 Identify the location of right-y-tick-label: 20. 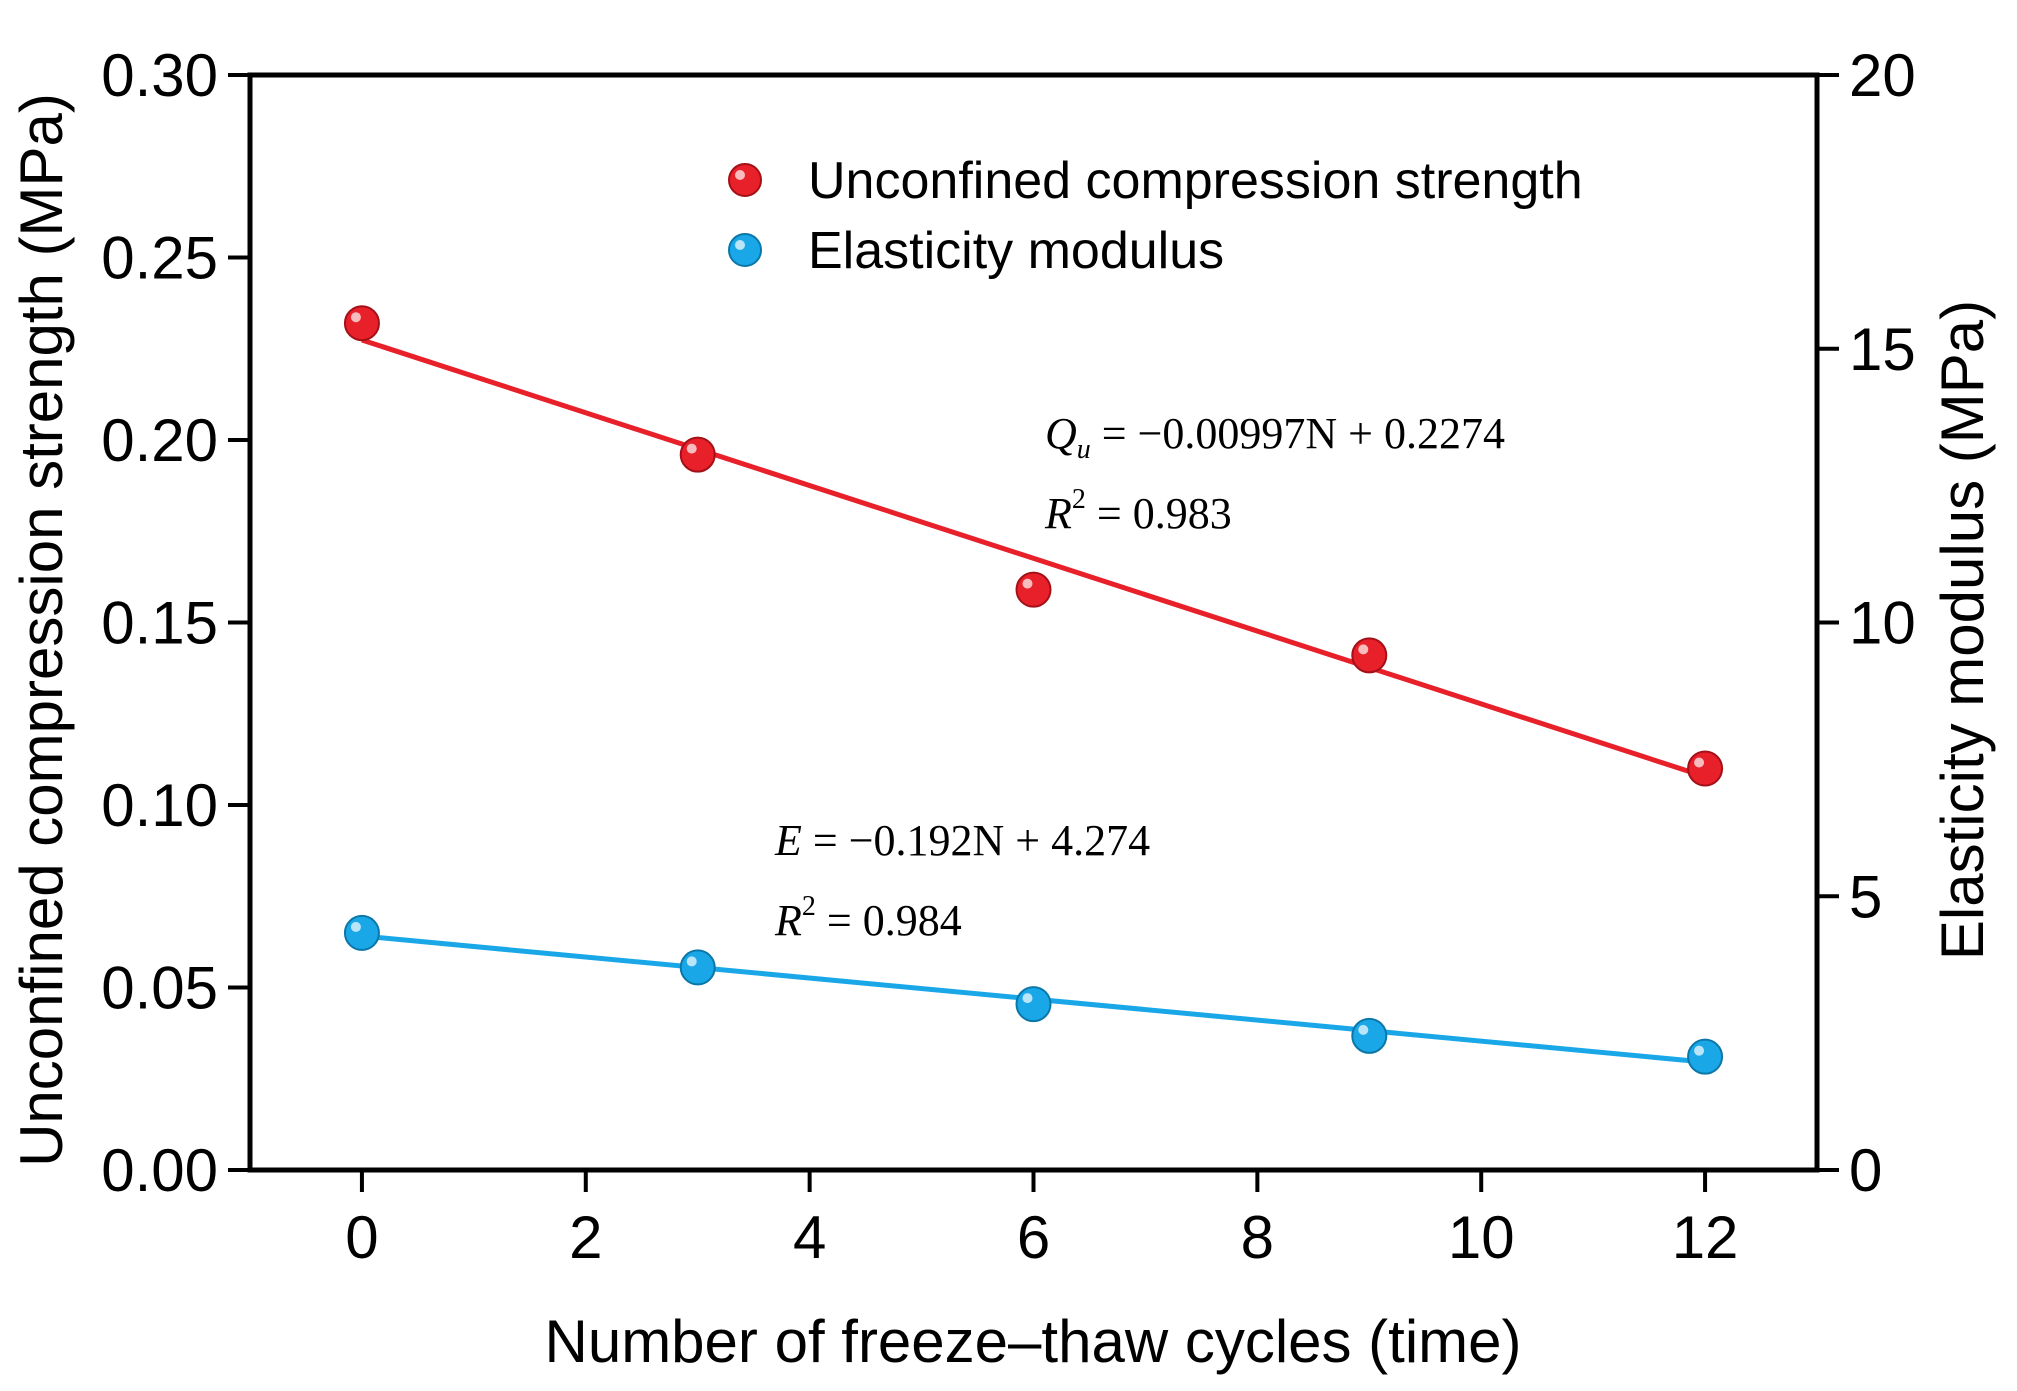
(1882, 75).